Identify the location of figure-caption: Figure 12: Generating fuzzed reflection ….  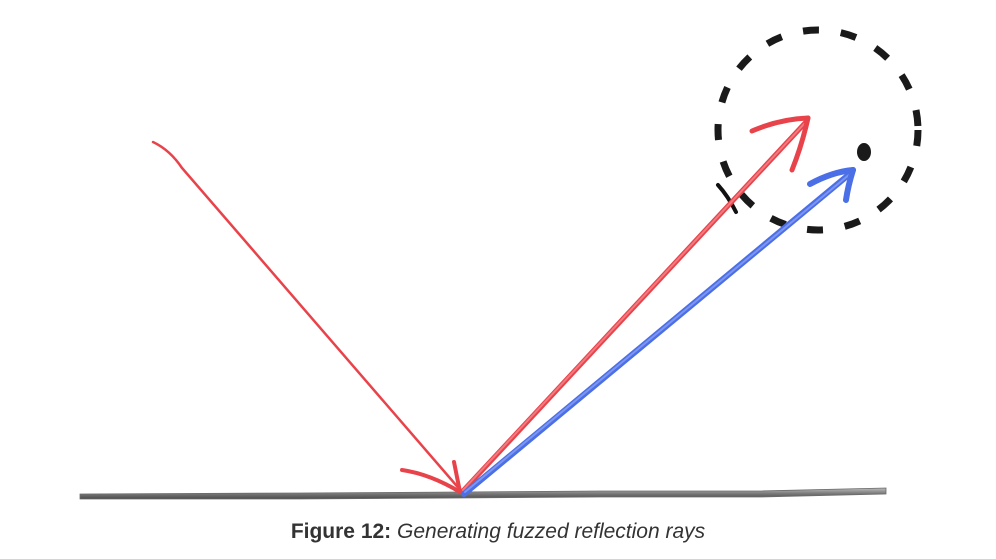
(498, 532).